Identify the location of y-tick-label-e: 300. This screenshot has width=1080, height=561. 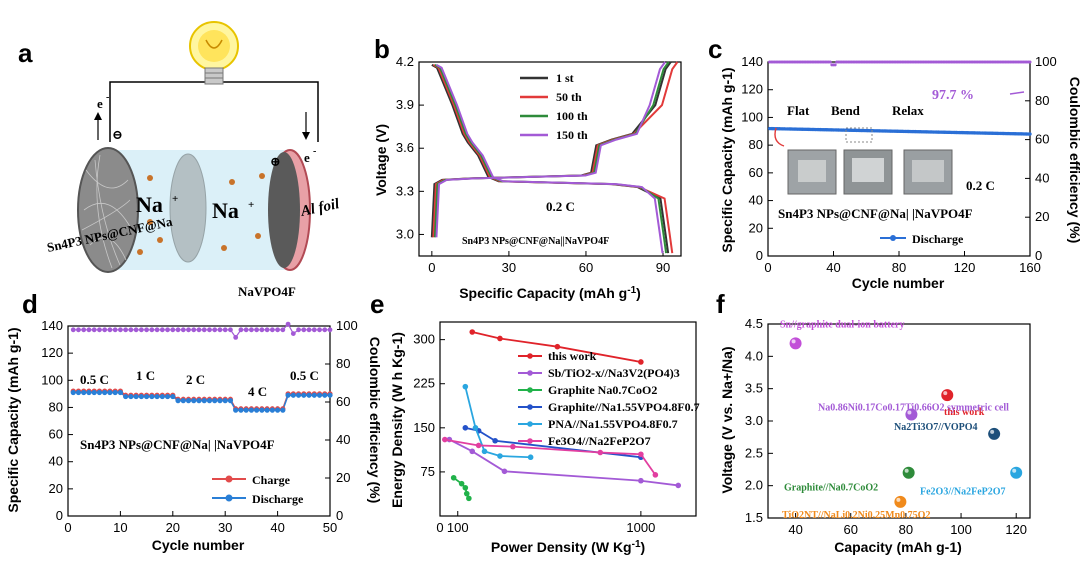
(424, 339).